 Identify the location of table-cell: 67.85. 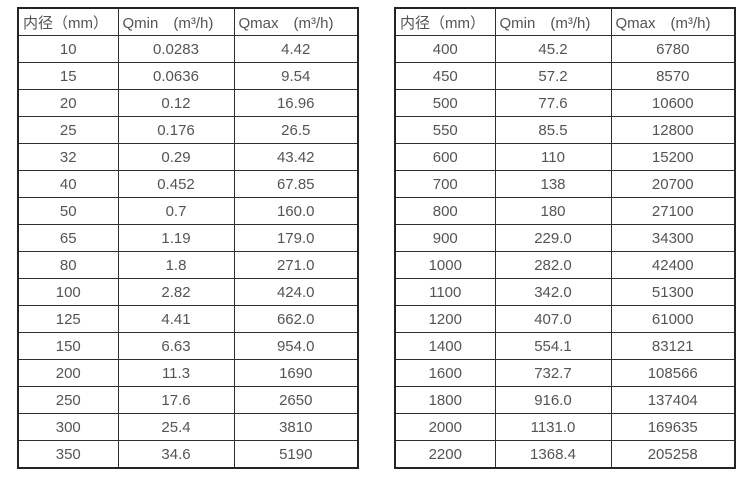
(296, 184).